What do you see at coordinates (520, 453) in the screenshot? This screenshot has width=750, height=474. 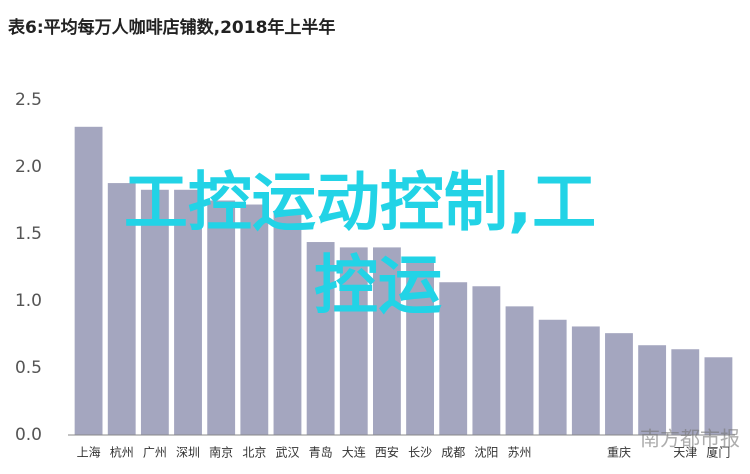 I see `x-tick-label: 苏州` at bounding box center [520, 453].